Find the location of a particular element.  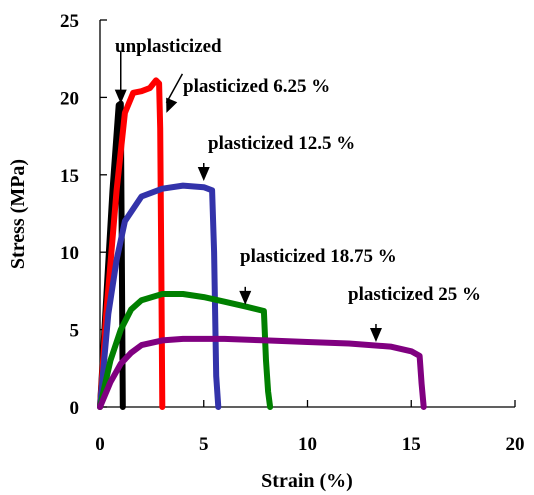

x-tick-label: 10 is located at coordinates (307, 444).